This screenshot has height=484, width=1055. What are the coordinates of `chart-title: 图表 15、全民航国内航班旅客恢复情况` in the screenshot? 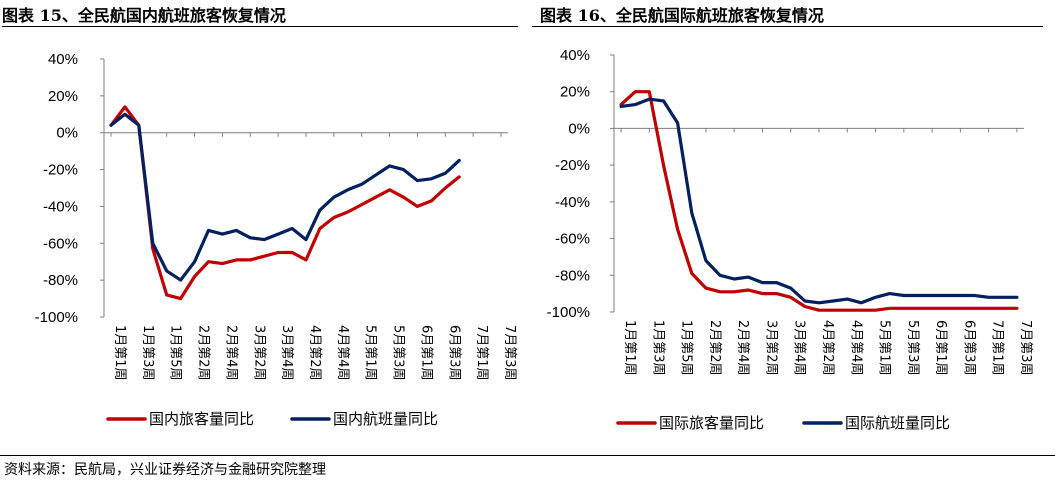 It's located at (144, 15).